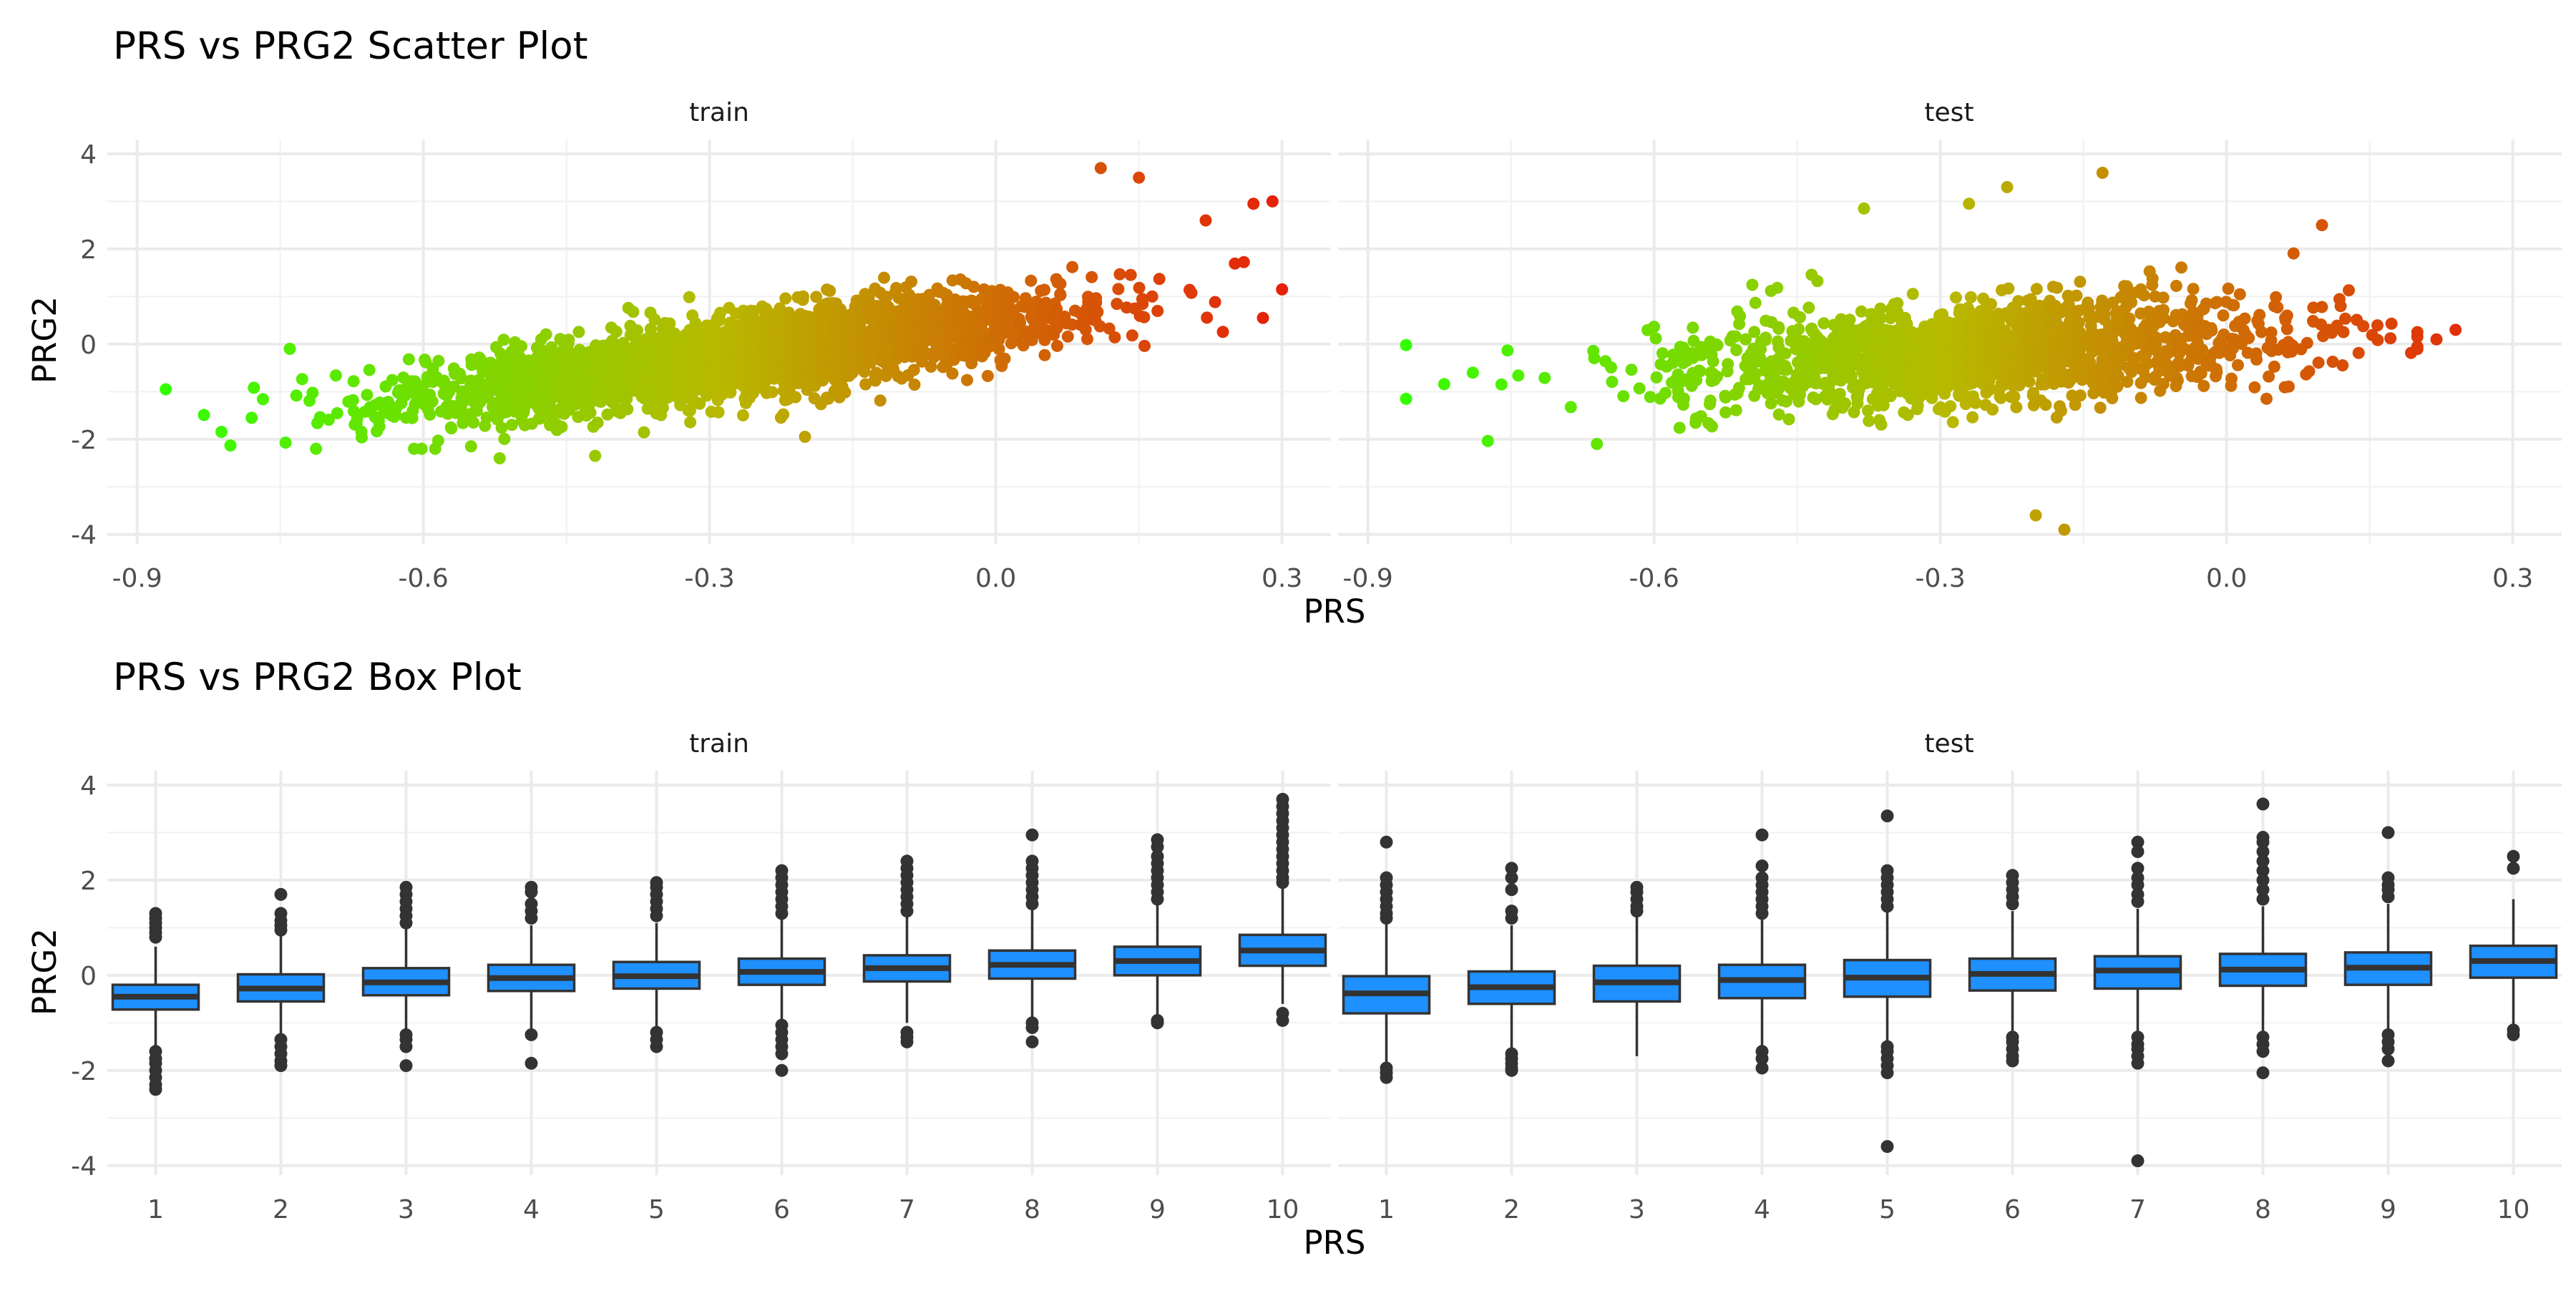  I want to click on x-tick-label: 2, so click(1512, 1209).